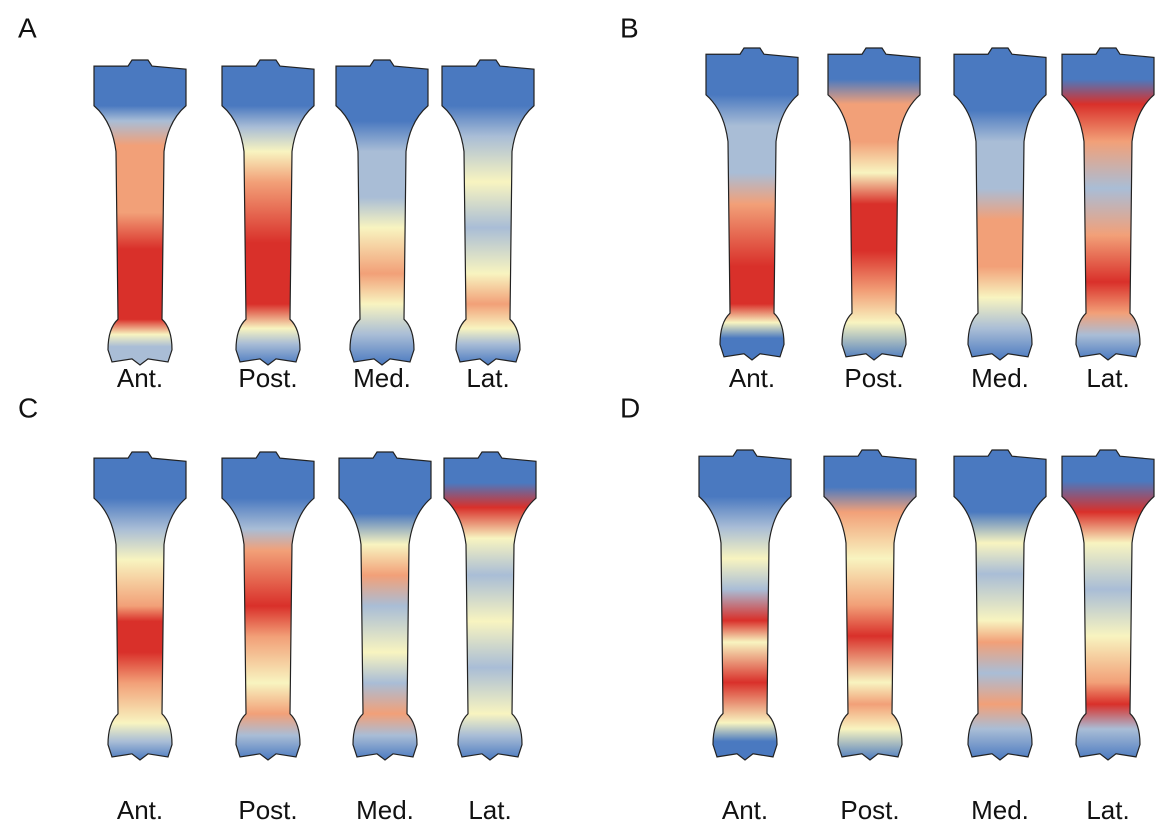 The image size is (1174, 832). Describe the element at coordinates (629, 27) in the screenshot. I see `panel-label: B` at that location.